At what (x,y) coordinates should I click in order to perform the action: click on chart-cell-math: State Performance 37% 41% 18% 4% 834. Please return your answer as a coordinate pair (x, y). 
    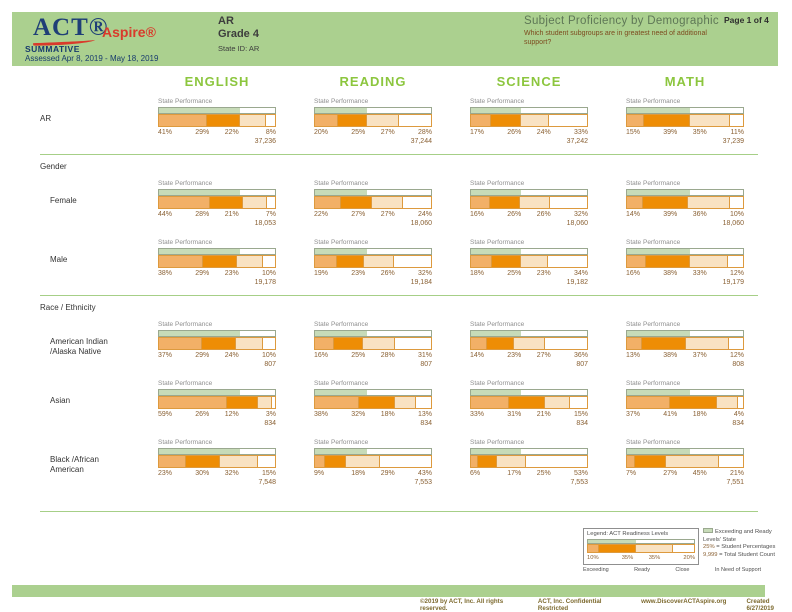
    Looking at the image, I should click on (685, 405).